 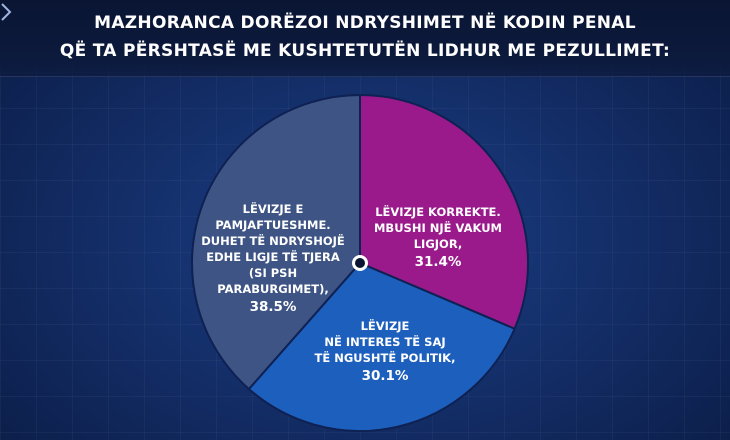 What do you see at coordinates (438, 262) in the screenshot?
I see `slice-value-label: 31.4%` at bounding box center [438, 262].